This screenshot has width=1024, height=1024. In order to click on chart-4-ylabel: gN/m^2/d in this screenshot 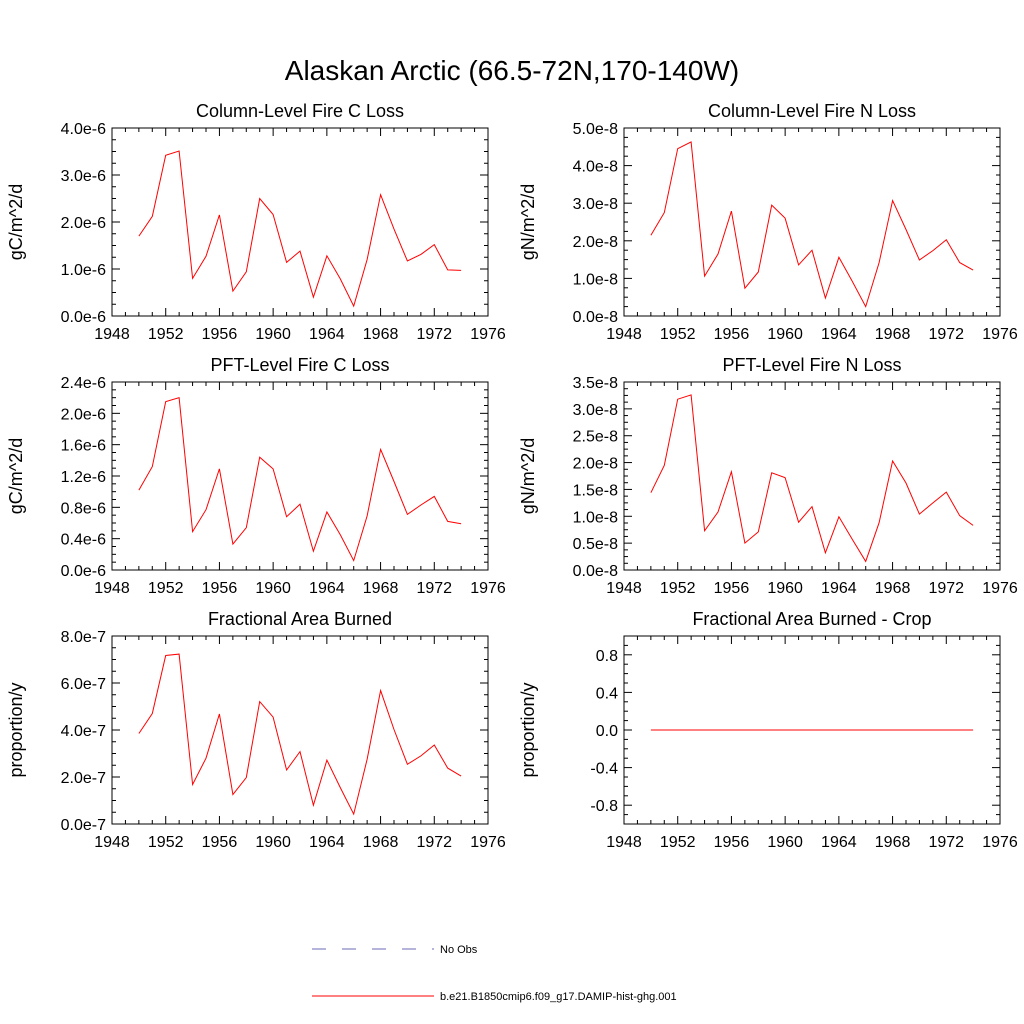, I will do `click(528, 476)`.